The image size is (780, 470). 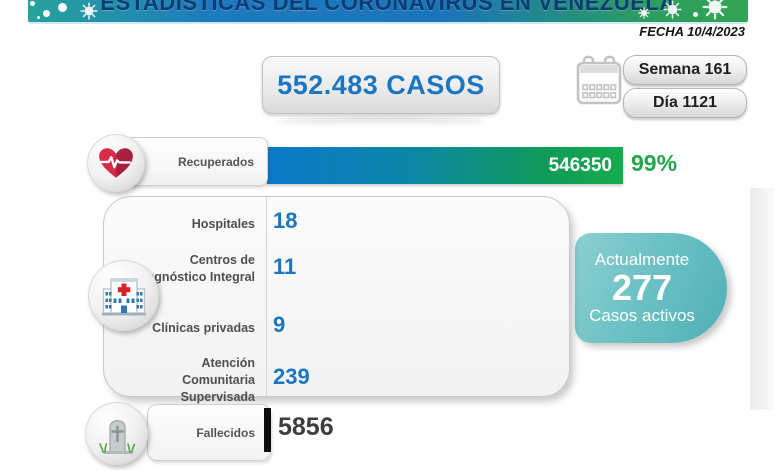 I want to click on page-edge-shade, so click(x=762, y=299).